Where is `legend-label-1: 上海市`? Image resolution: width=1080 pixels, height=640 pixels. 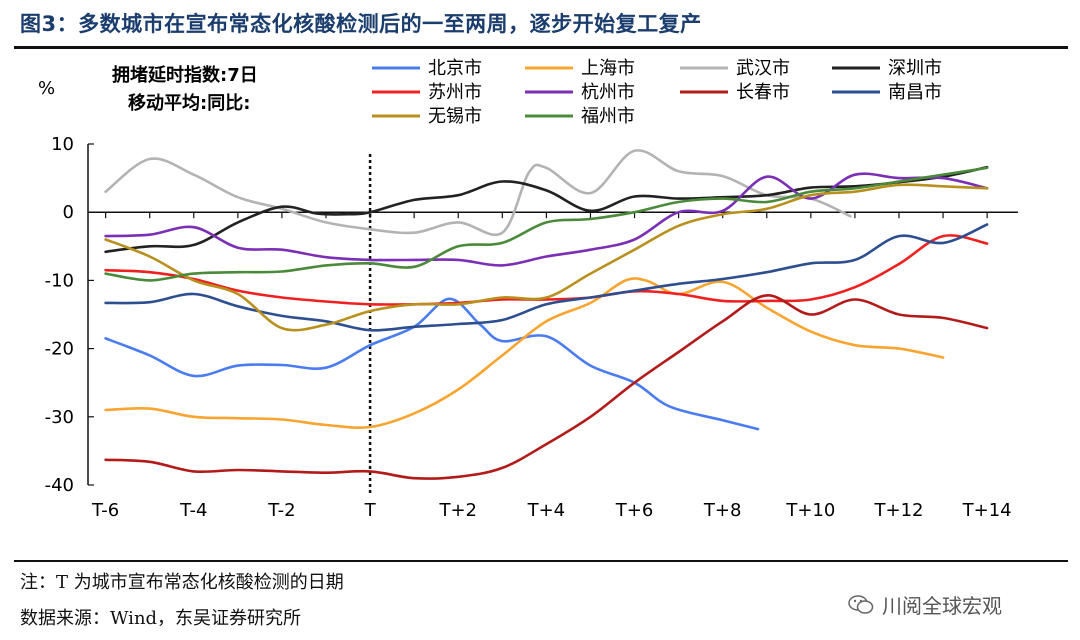
legend-label-1: 上海市 is located at coordinates (608, 68).